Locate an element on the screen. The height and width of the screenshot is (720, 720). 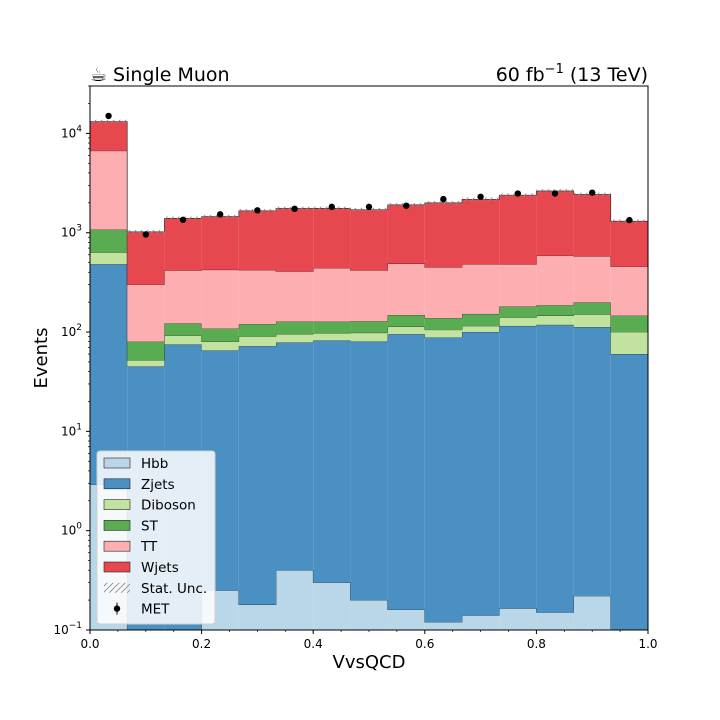
y-tick-label-5: 10⁴ is located at coordinates (71, 132).